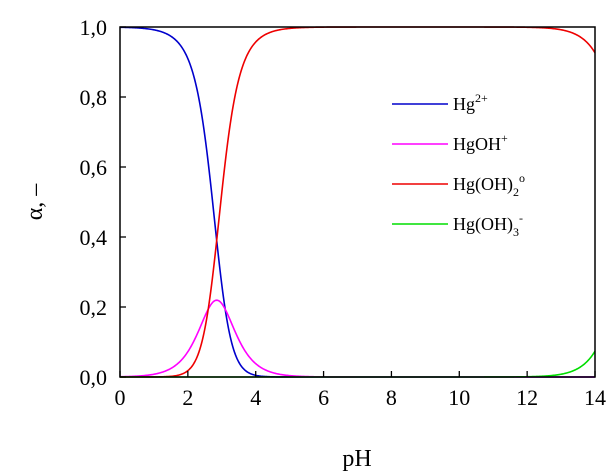  I want to click on legend-label-hg2: Hg2+, so click(470, 102).